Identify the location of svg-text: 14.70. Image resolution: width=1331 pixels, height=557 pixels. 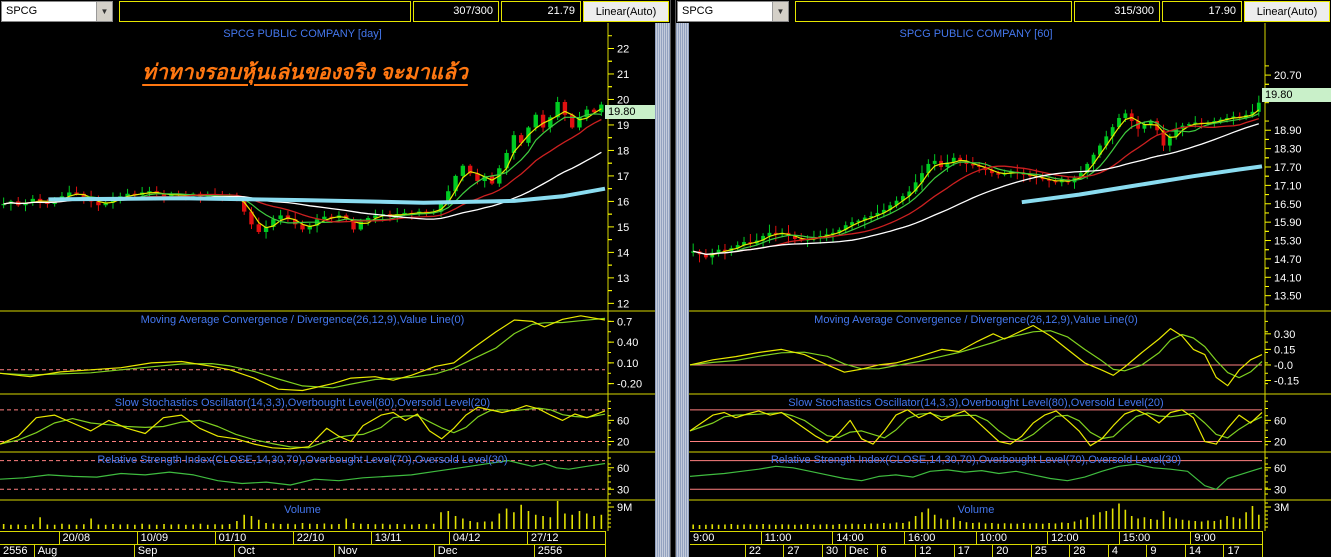
(1288, 260).